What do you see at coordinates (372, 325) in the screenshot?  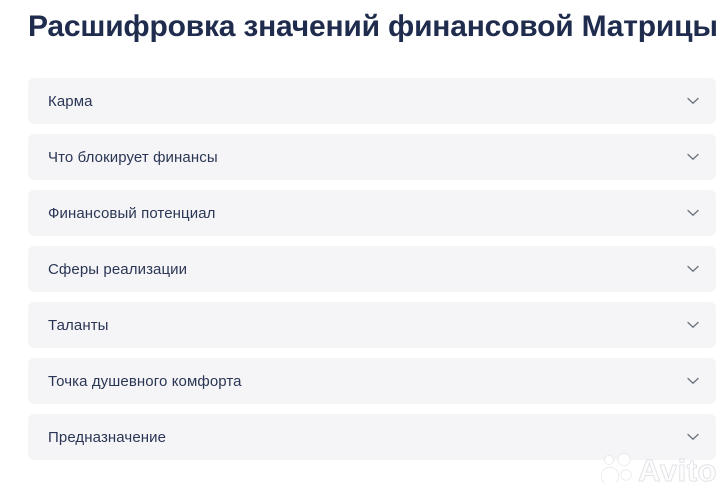 I see `accordion-item-talents: Таланты` at bounding box center [372, 325].